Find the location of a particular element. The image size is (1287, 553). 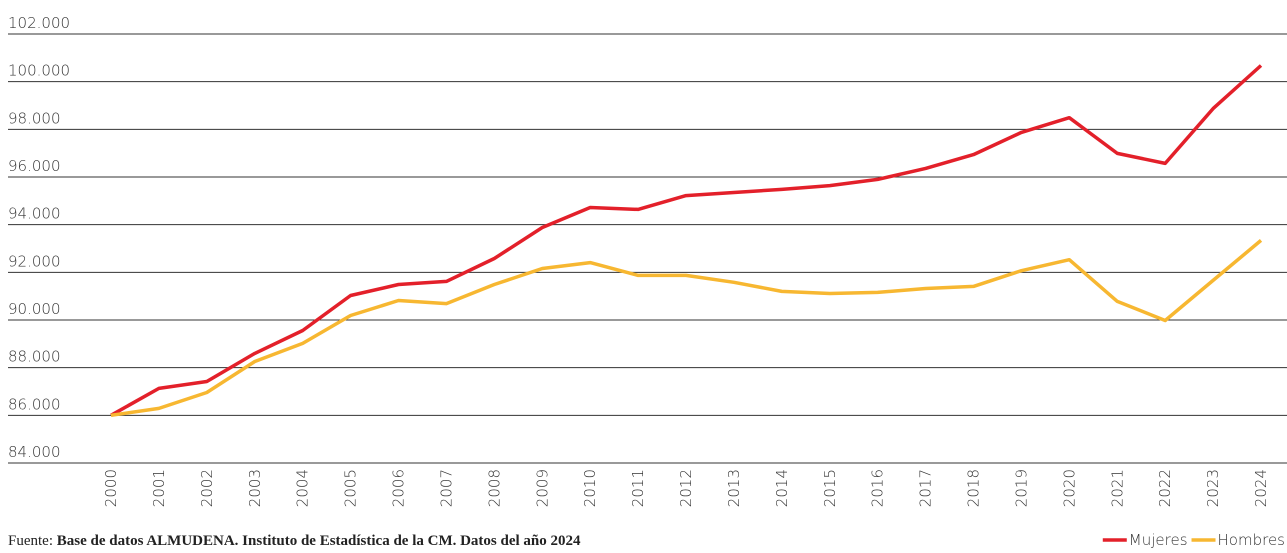

x-tick-label: 2024 is located at coordinates (1261, 488).